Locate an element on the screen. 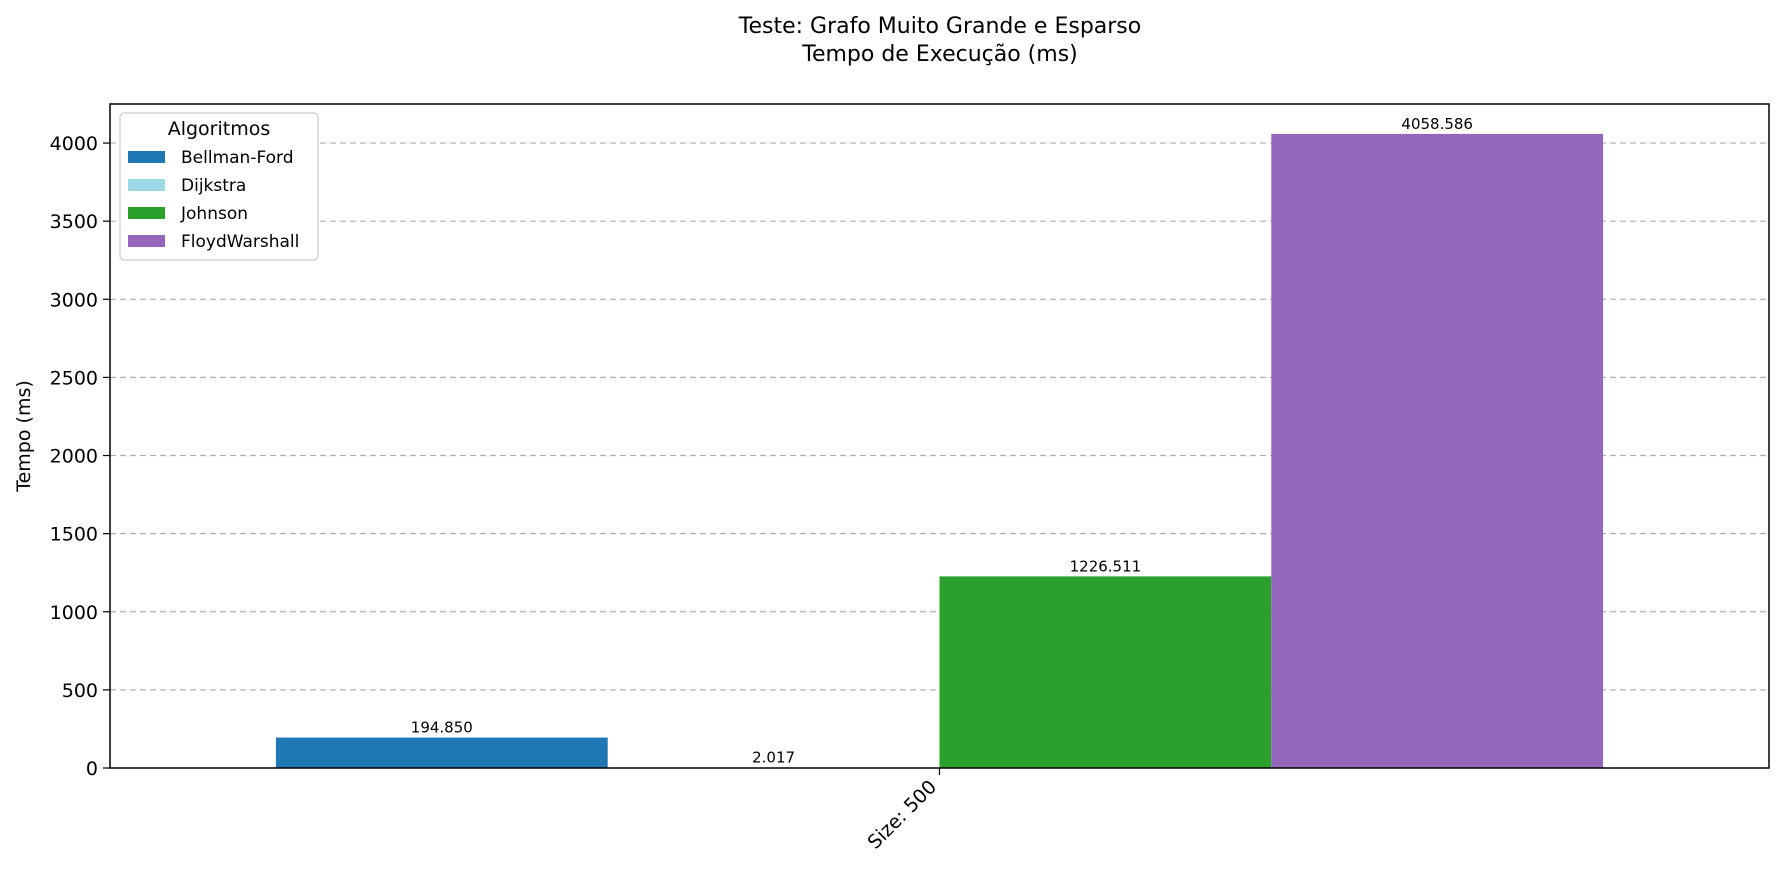  legend-swatch-bellman-ford is located at coordinates (146, 157).